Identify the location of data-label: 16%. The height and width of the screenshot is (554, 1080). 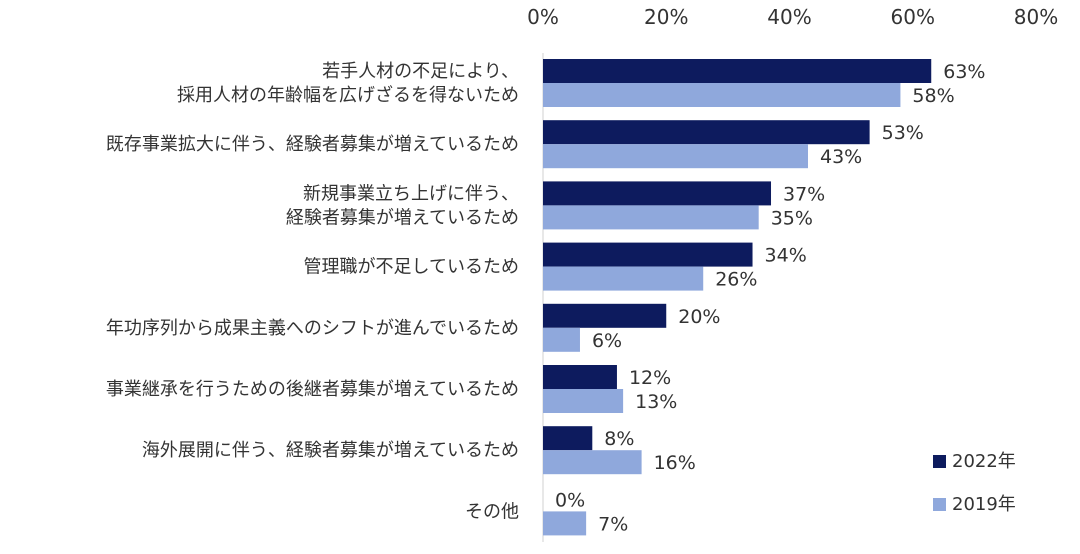
(675, 463).